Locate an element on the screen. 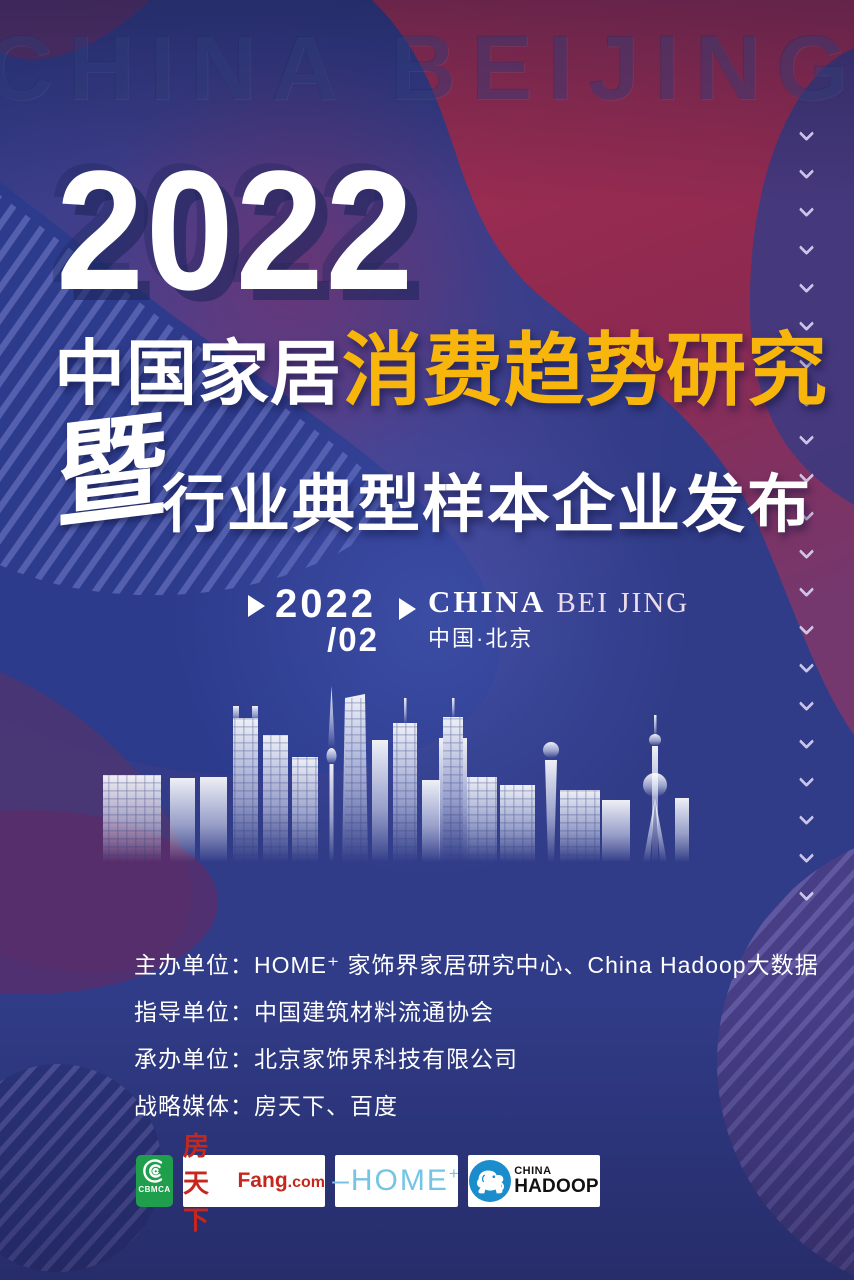 Image resolution: width=854 pixels, height=1280 pixels. hadoop-line1: CHINA is located at coordinates (533, 1171).